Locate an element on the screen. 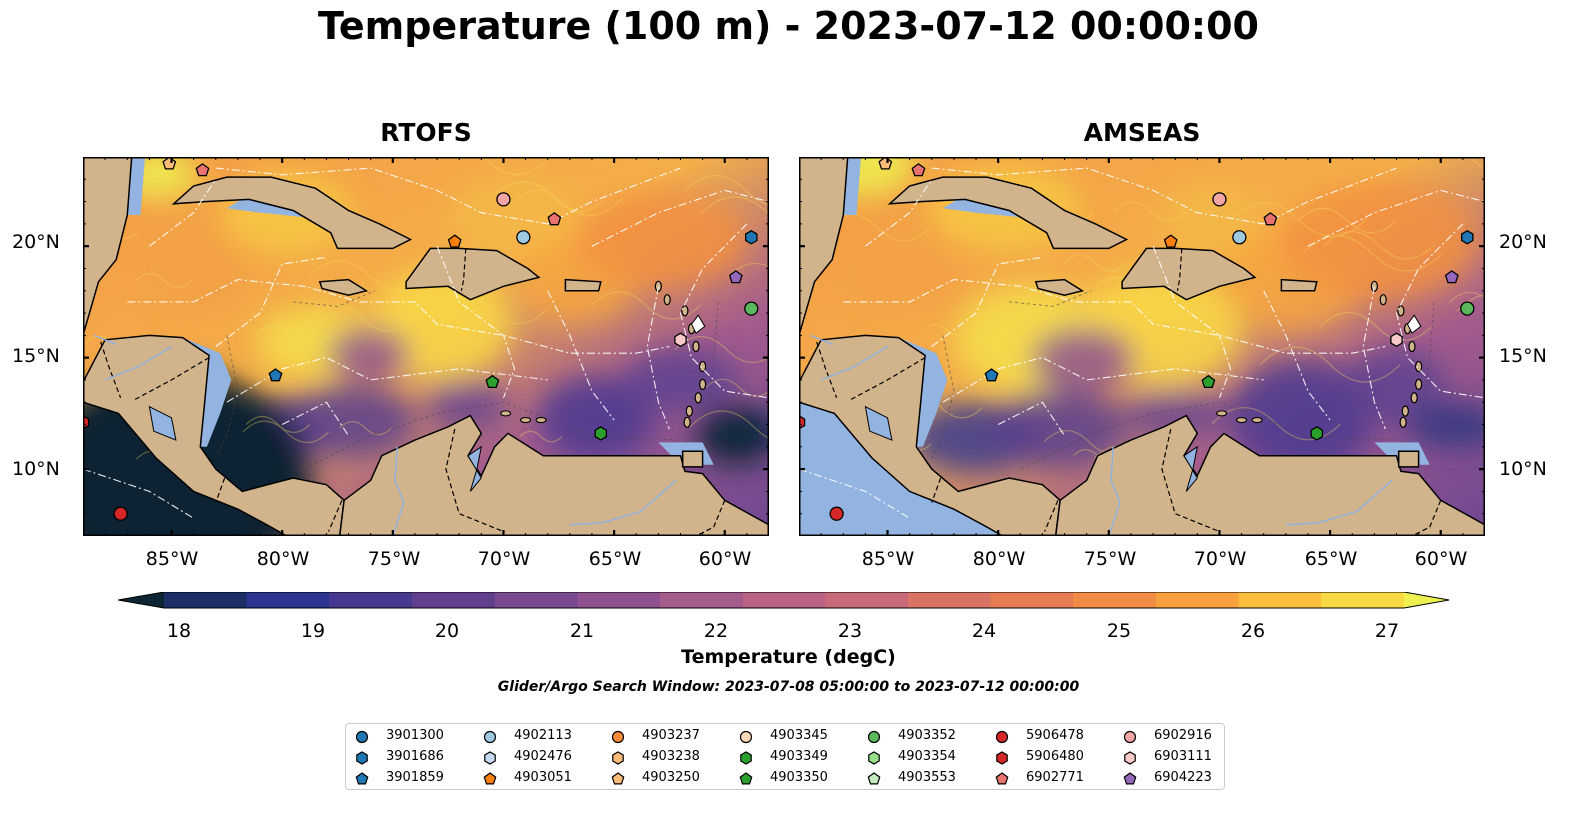 The width and height of the screenshot is (1577, 827). colorbar-min-extend is located at coordinates (141, 600).